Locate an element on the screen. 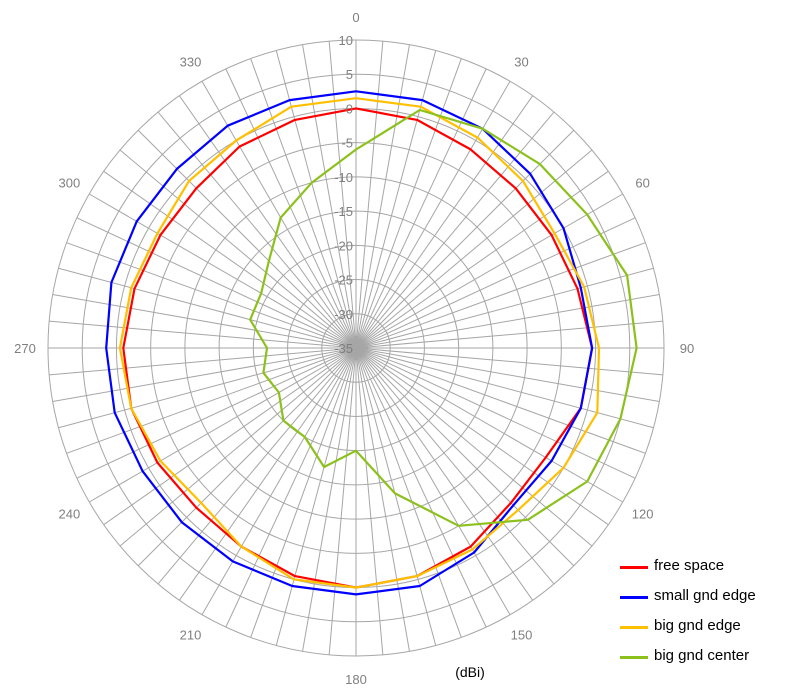  legend-label: small gnd edge is located at coordinates (705, 595).